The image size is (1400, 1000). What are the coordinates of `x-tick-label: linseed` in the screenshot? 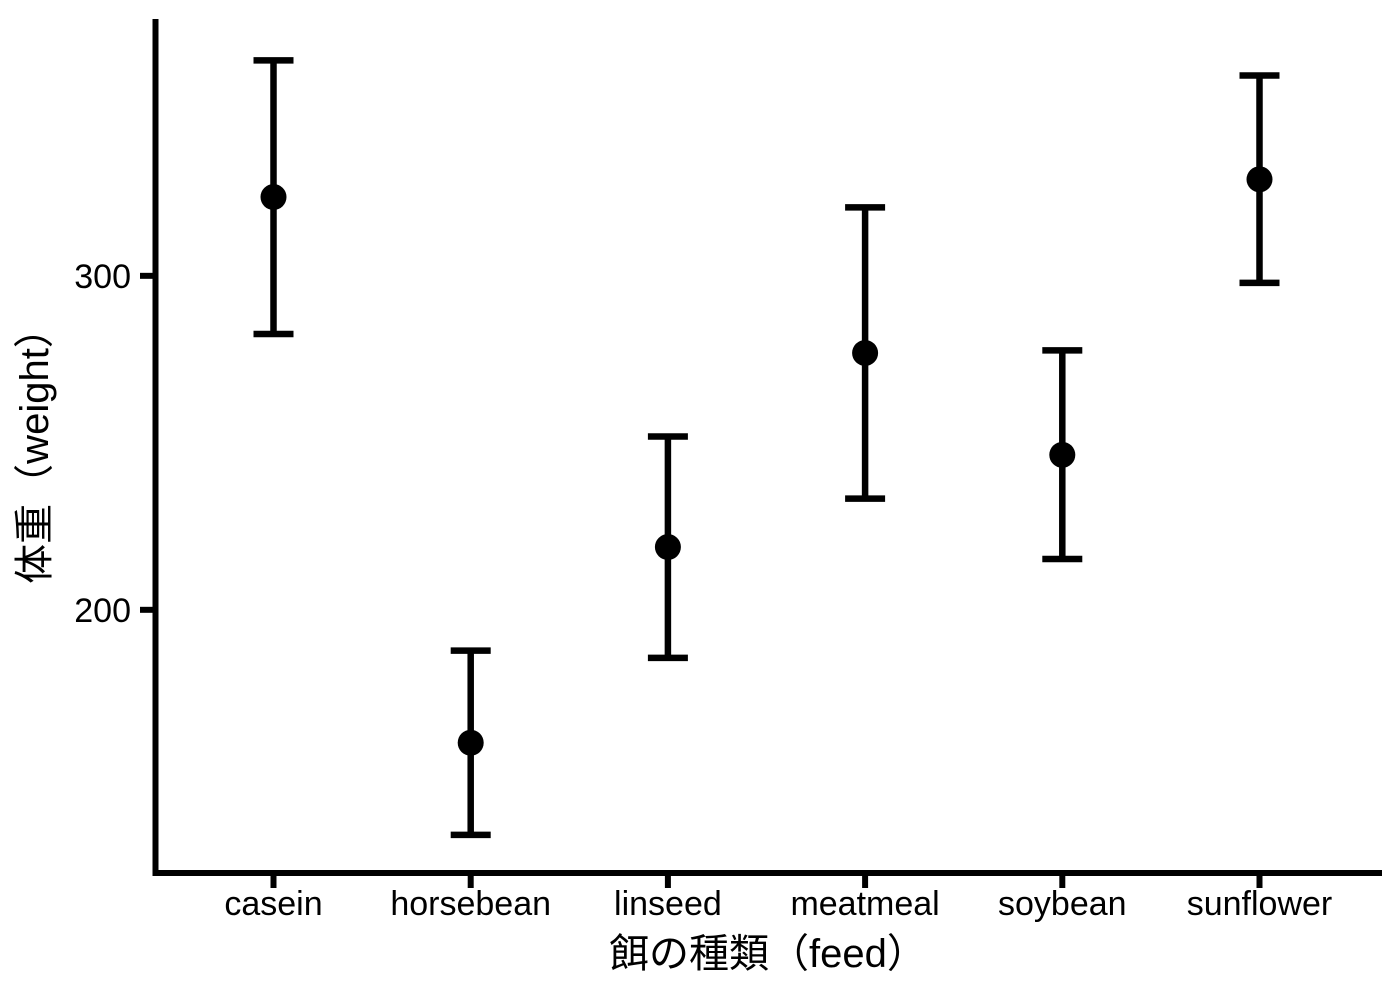 It's located at (668, 904).